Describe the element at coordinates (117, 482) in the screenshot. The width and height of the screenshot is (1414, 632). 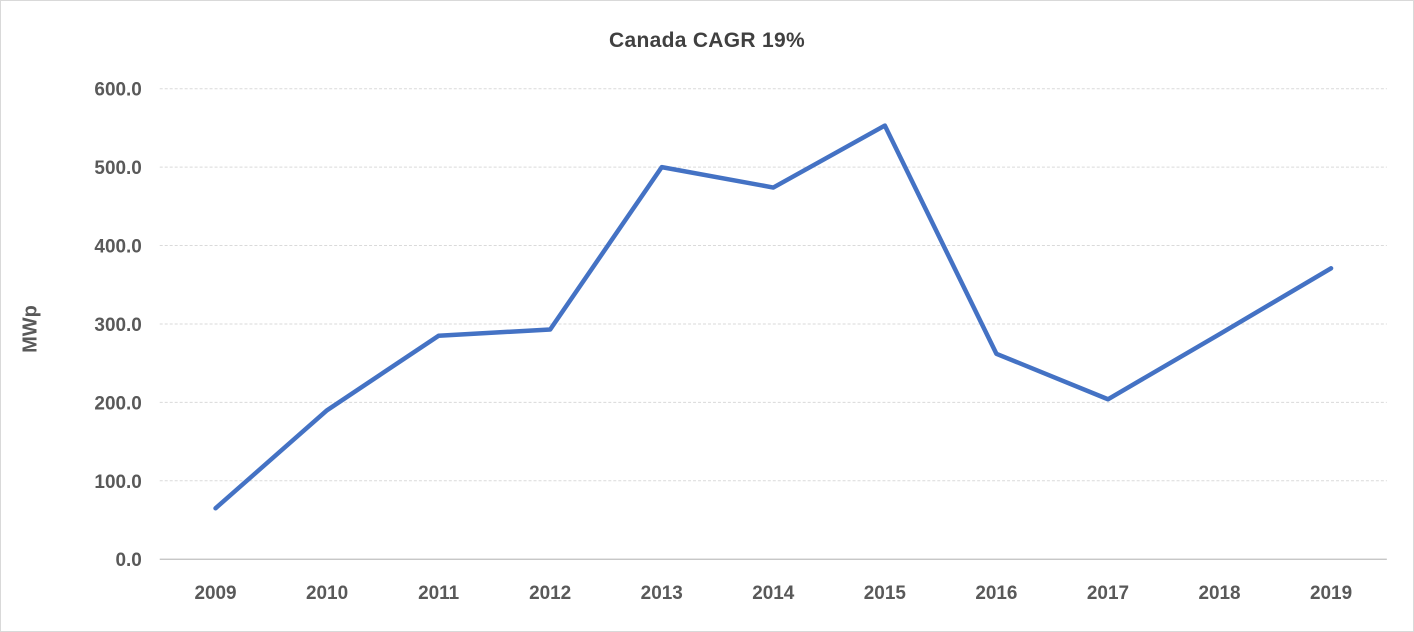
I see `y-axis-tick-label: 100.0` at that location.